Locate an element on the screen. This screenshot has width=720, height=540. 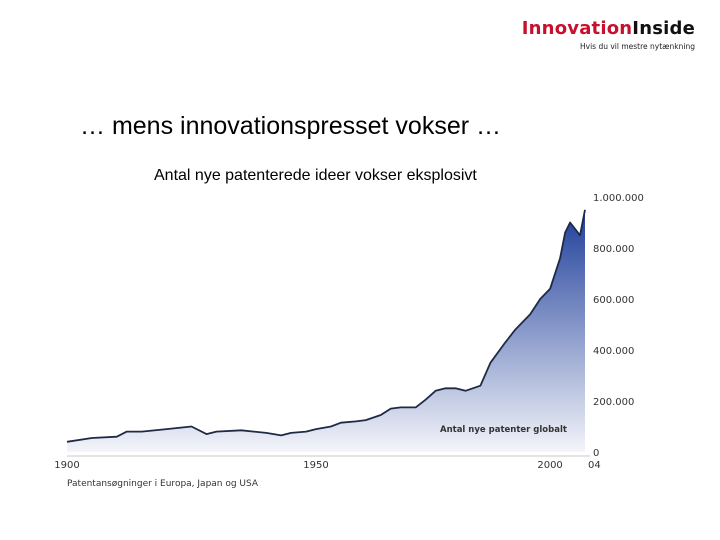
y-tick-label: 1.000.000 is located at coordinates (618, 198).